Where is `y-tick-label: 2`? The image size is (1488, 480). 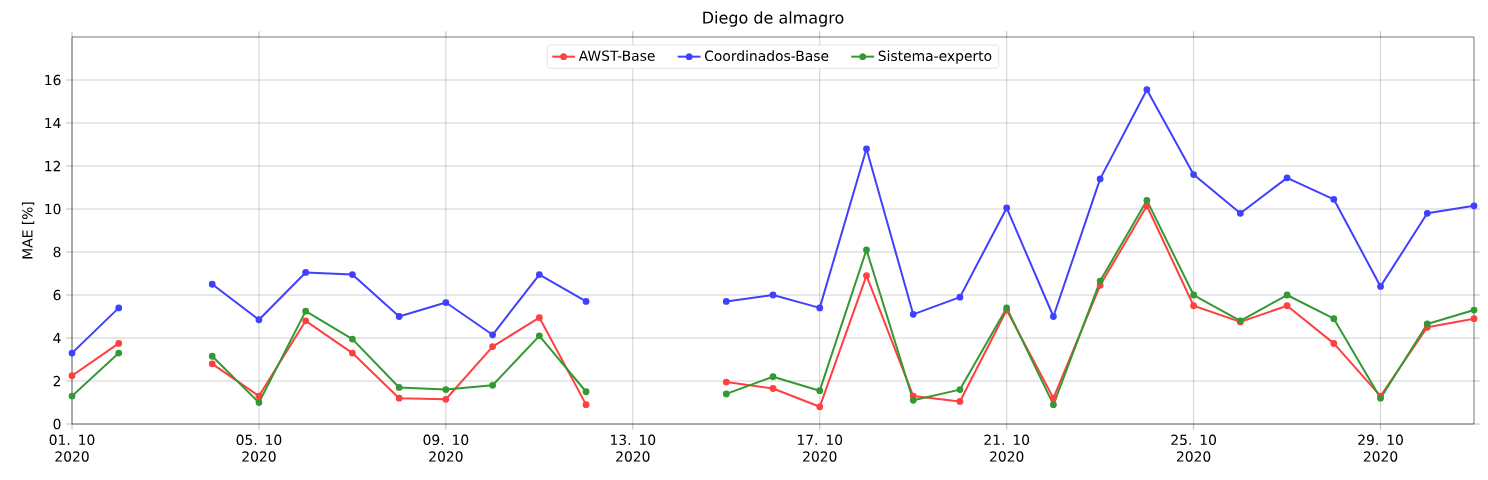
y-tick-label: 2 is located at coordinates (57, 381).